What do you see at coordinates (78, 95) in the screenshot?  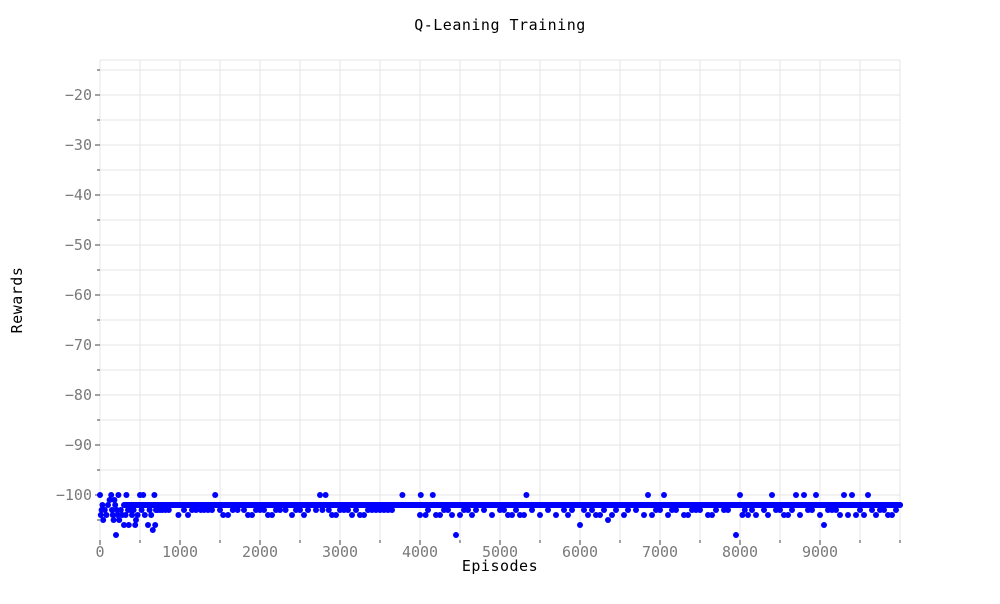 I see `y-tick-label: −20` at bounding box center [78, 95].